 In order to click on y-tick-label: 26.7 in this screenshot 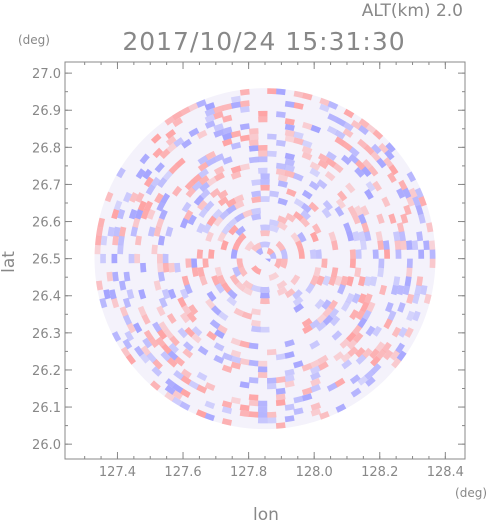, I will do `click(46, 185)`.